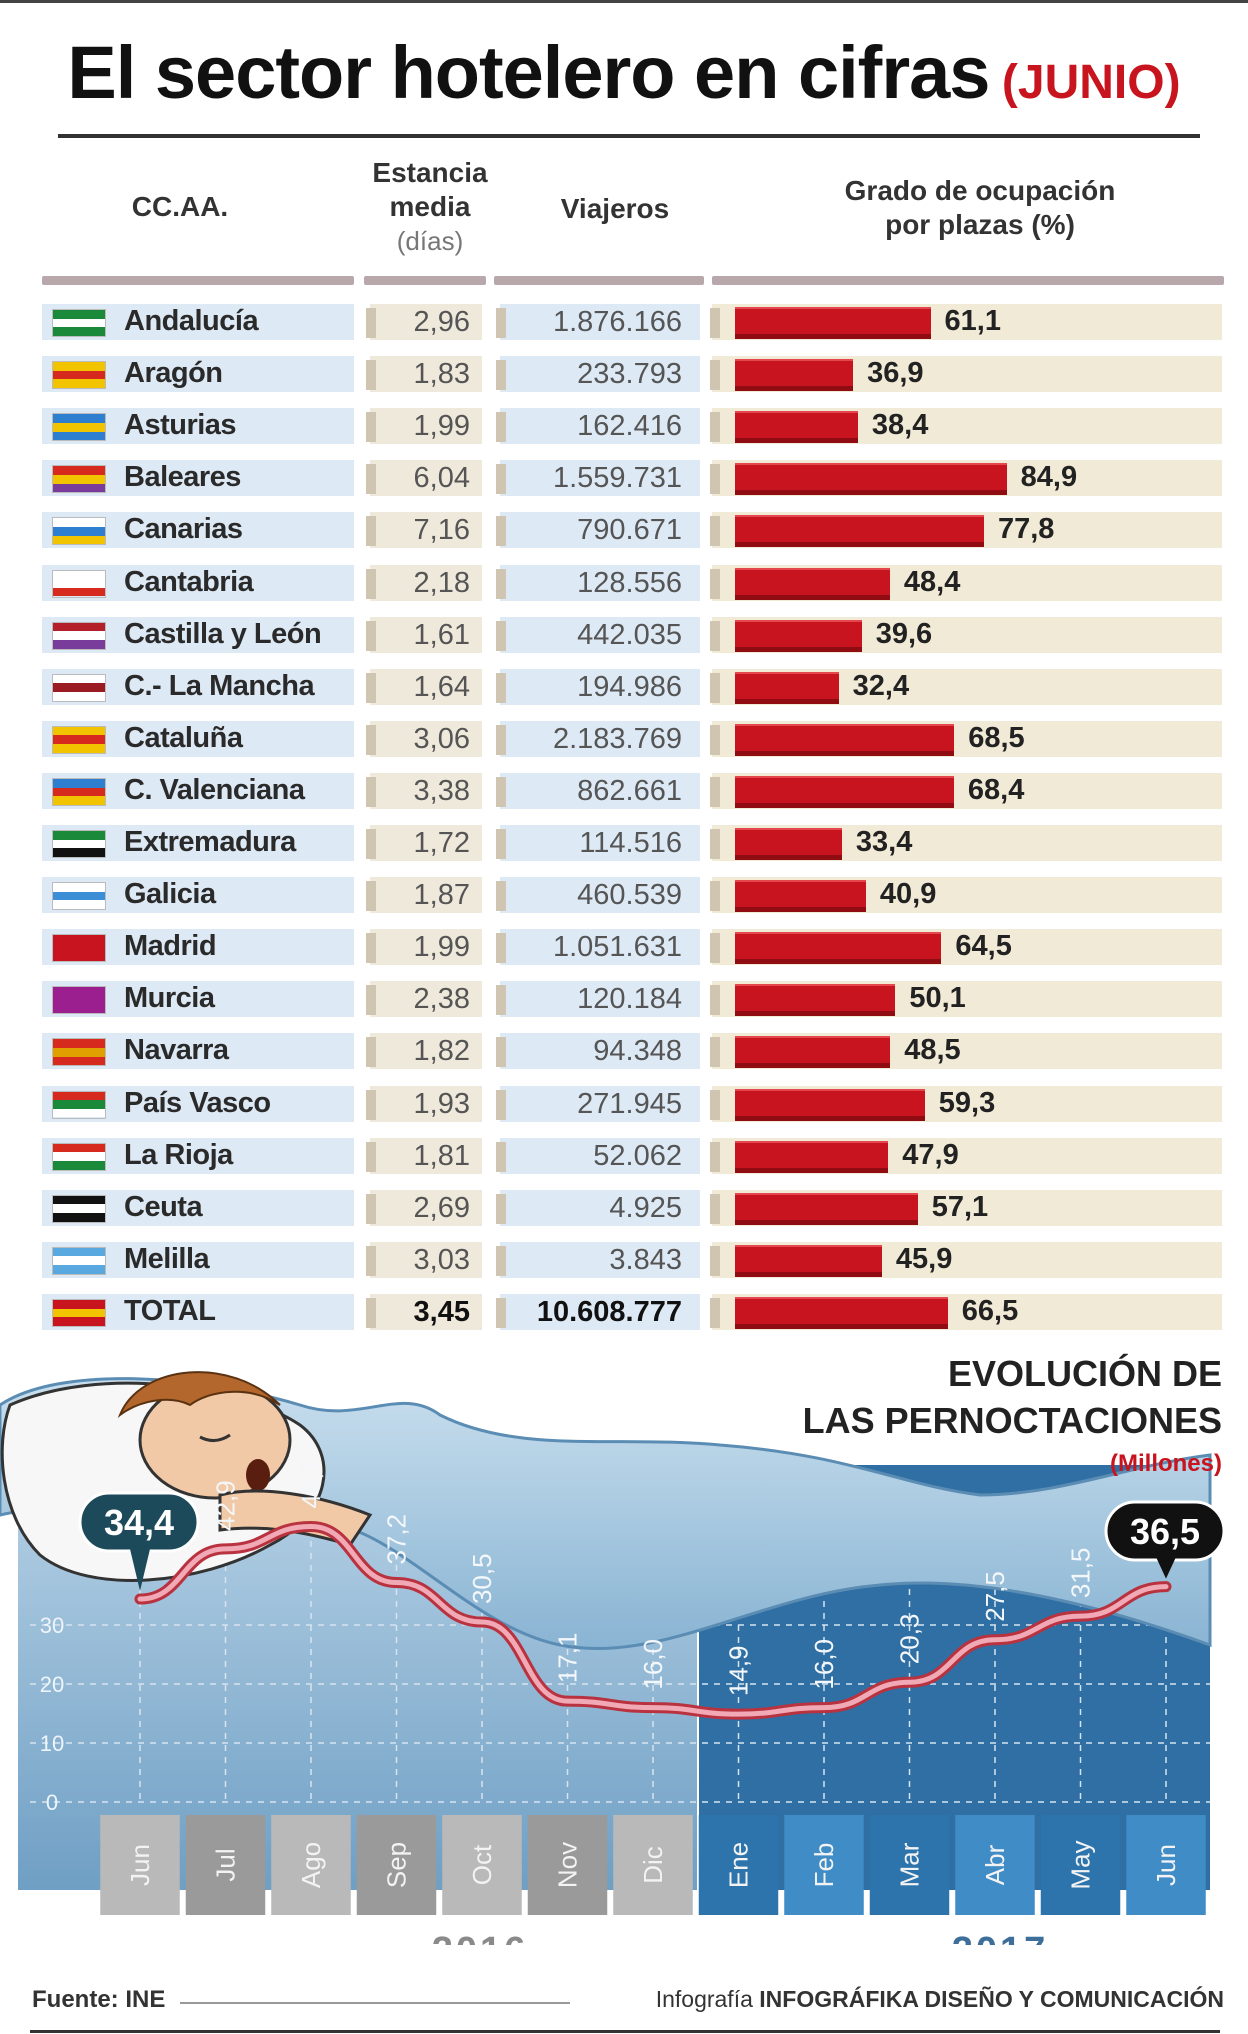  I want to click on region-name: Navarra, so click(176, 1050).